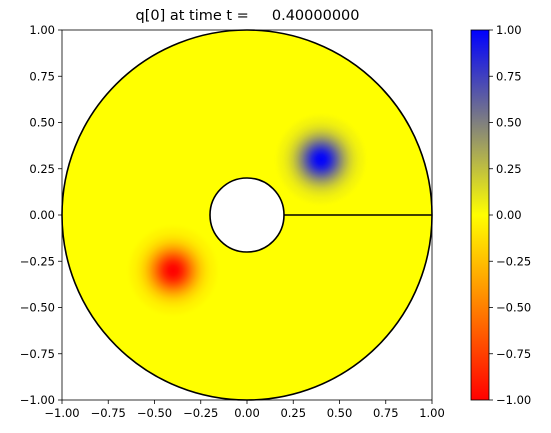 This screenshot has height=433, width=551. What do you see at coordinates (509, 169) in the screenshot?
I see `colorbar-tick-label: 0.25` at bounding box center [509, 169].